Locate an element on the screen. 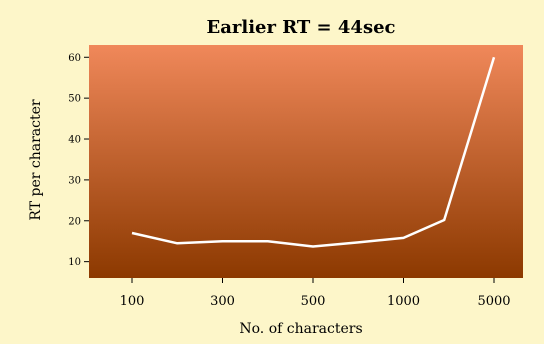 This screenshot has height=344, width=544. x-tick-label: 5000 is located at coordinates (493, 301).